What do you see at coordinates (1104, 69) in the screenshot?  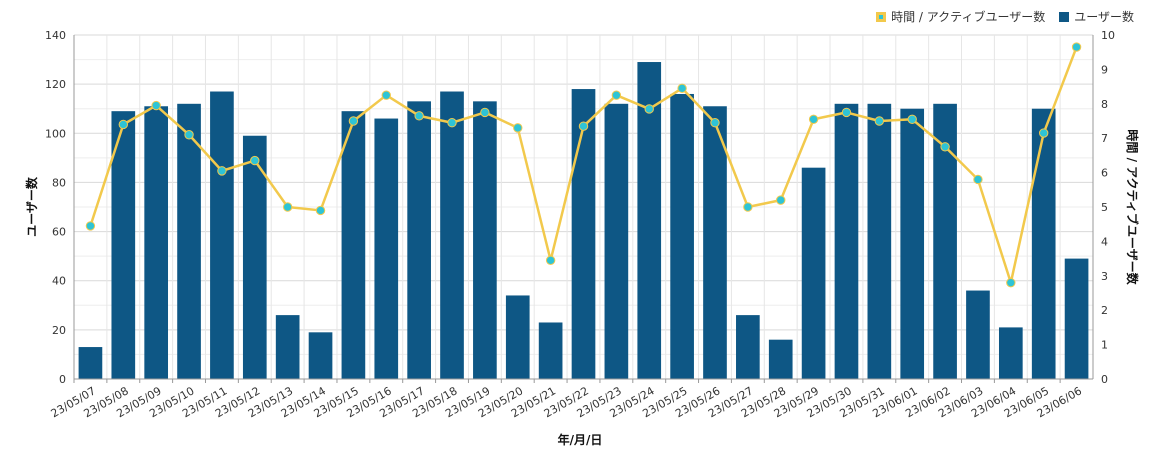 I see `y-tick-label-right: 9` at bounding box center [1104, 69].